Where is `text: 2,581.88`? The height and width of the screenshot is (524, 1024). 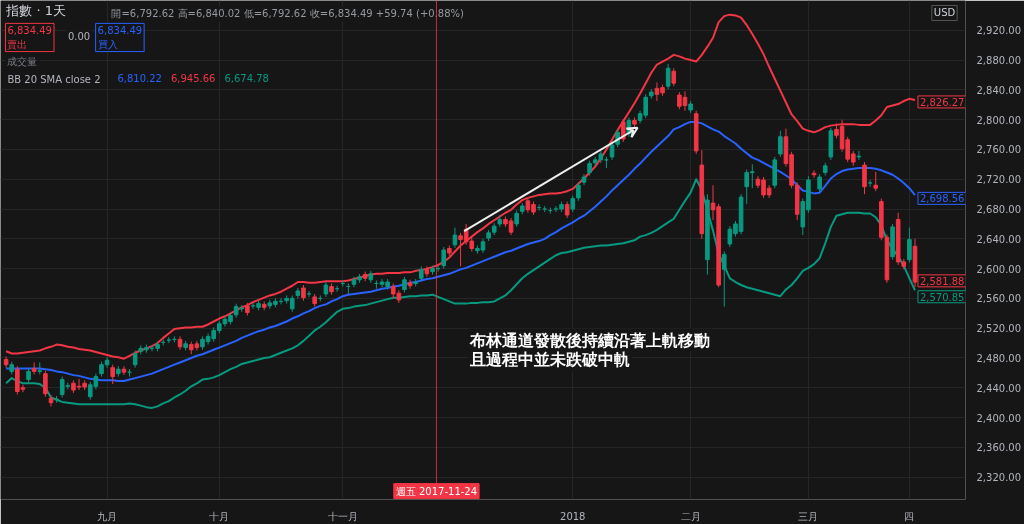
text: 2,581.88 is located at coordinates (942, 281).